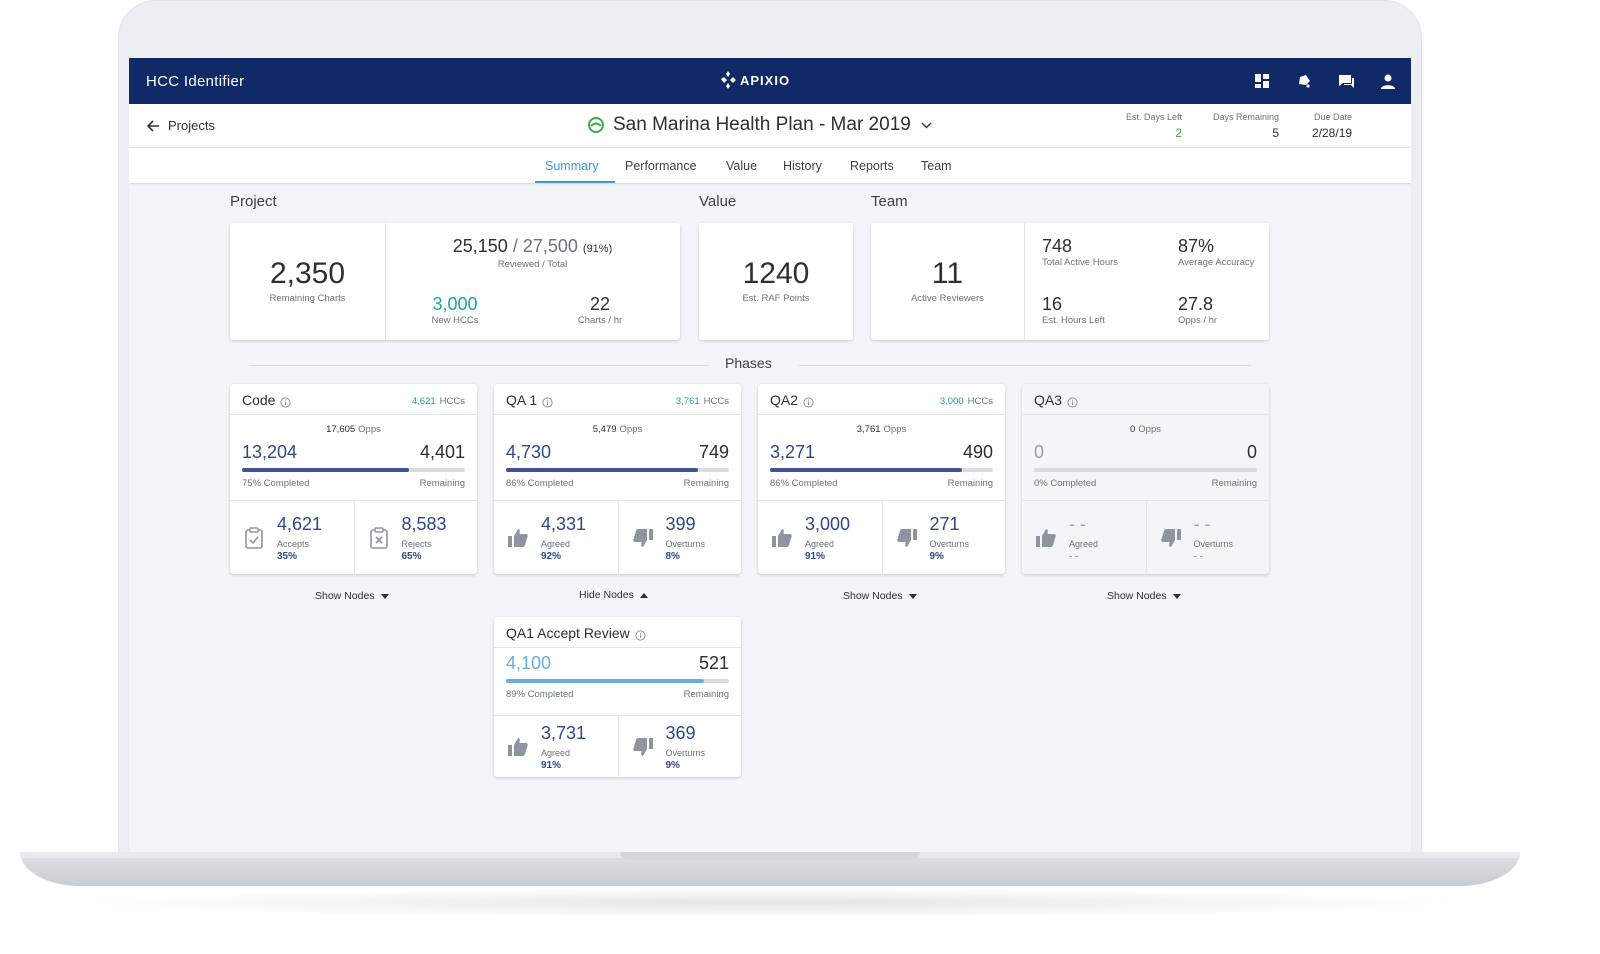  What do you see at coordinates (556, 753) in the screenshot?
I see `stat-label: Agreed` at bounding box center [556, 753].